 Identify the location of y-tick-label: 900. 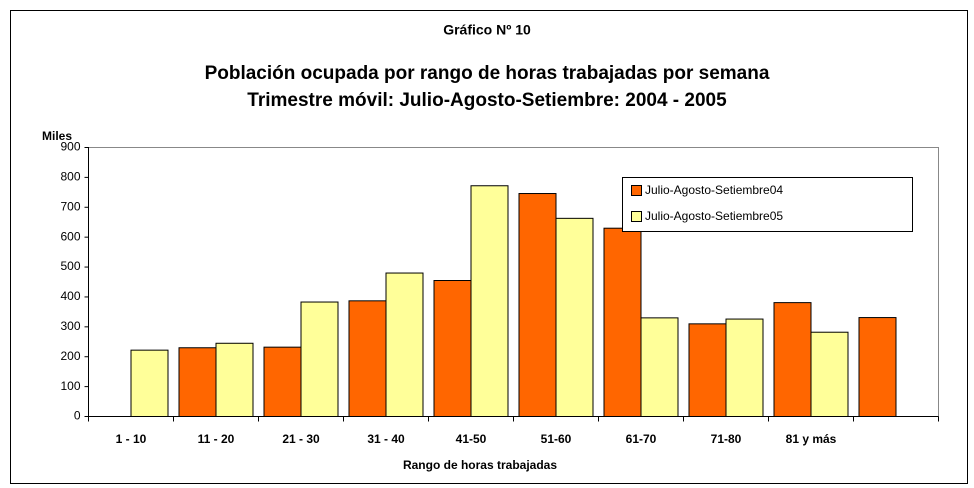
(70, 147).